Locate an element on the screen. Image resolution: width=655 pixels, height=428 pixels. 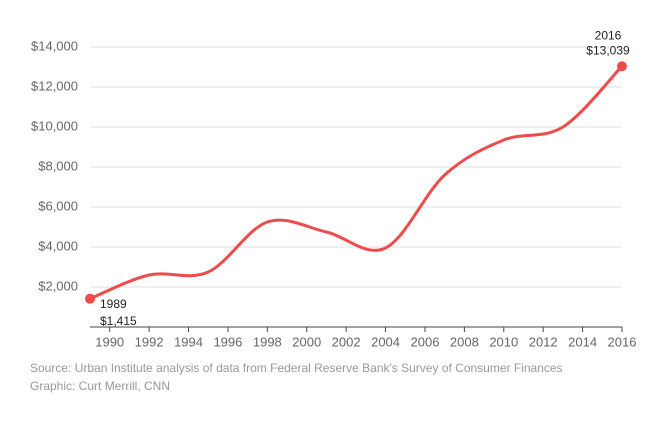
y-tick-label: $12,000 is located at coordinates (54, 85).